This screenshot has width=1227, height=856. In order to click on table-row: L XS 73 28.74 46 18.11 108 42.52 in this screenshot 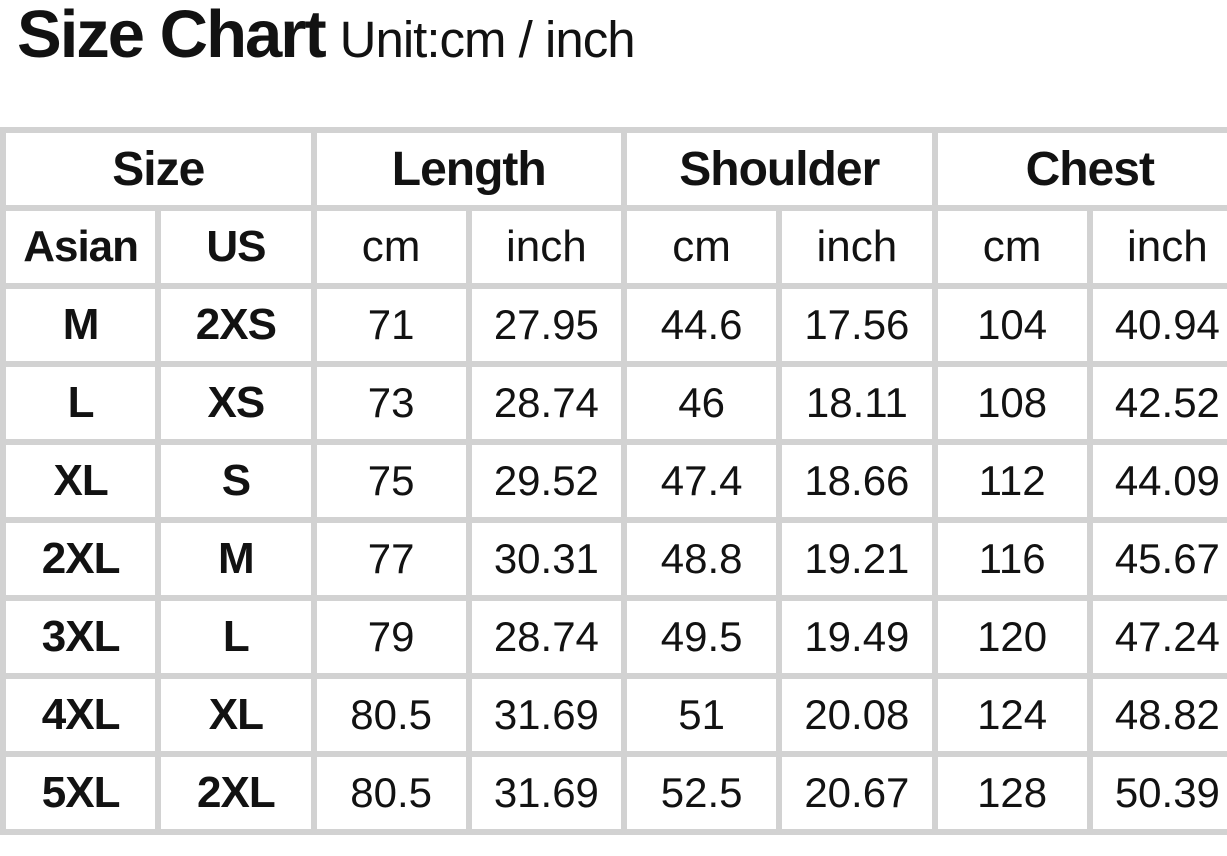, I will do `click(616, 403)`.